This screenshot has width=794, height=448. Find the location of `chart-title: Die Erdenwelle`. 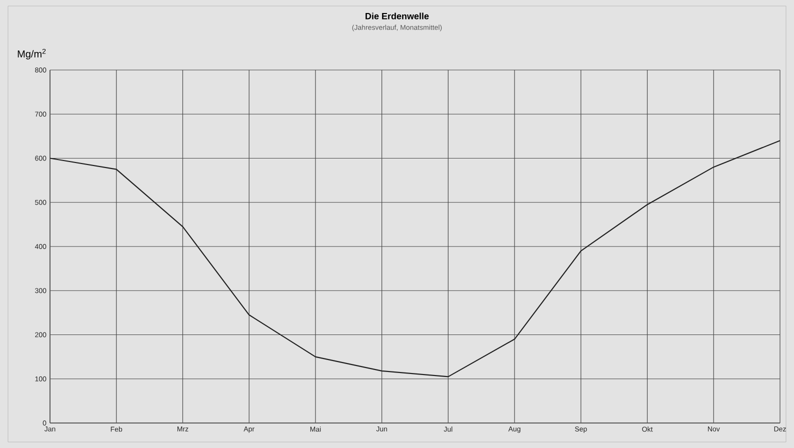

chart-title: Die Erdenwelle is located at coordinates (397, 16).